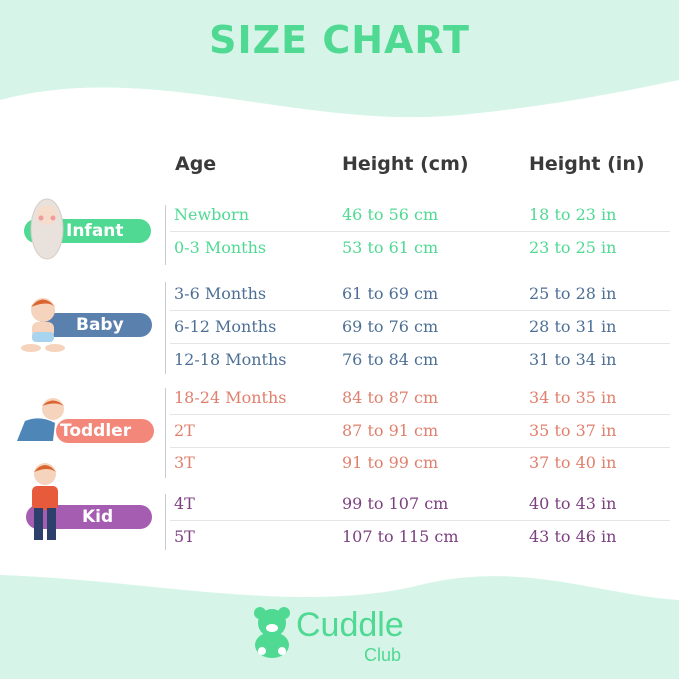 The height and width of the screenshot is (679, 679). Describe the element at coordinates (390, 326) in the screenshot. I see `cell-cm: 69 to 76 cm` at that location.